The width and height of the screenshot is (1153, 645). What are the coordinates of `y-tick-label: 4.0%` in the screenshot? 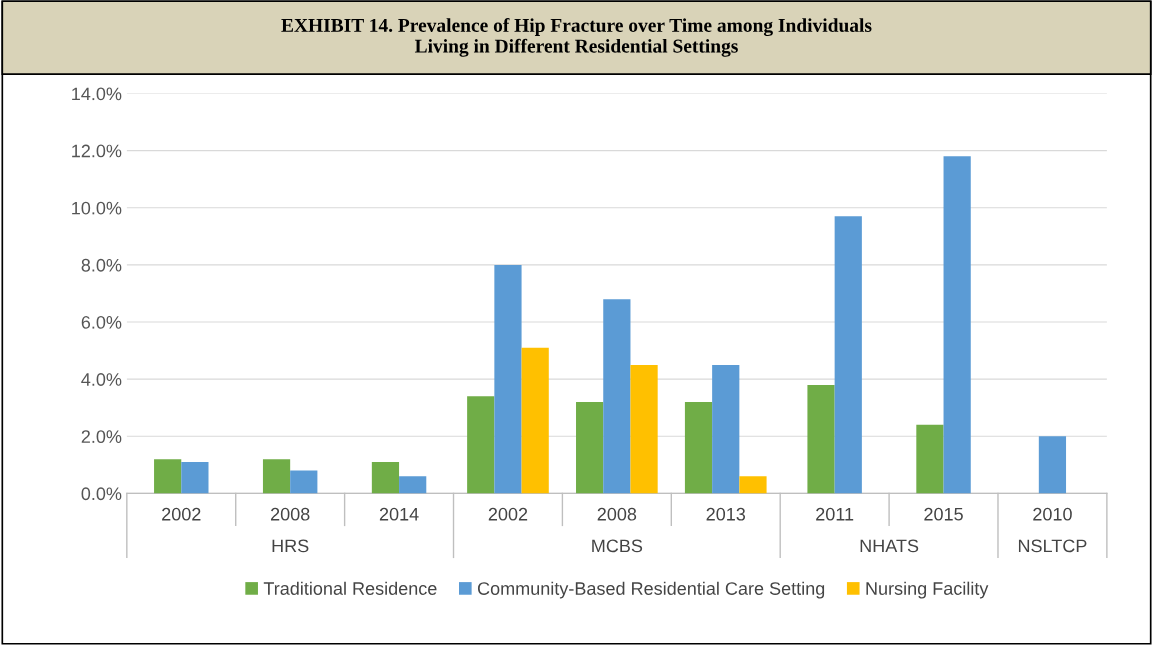 It's located at (101, 379).